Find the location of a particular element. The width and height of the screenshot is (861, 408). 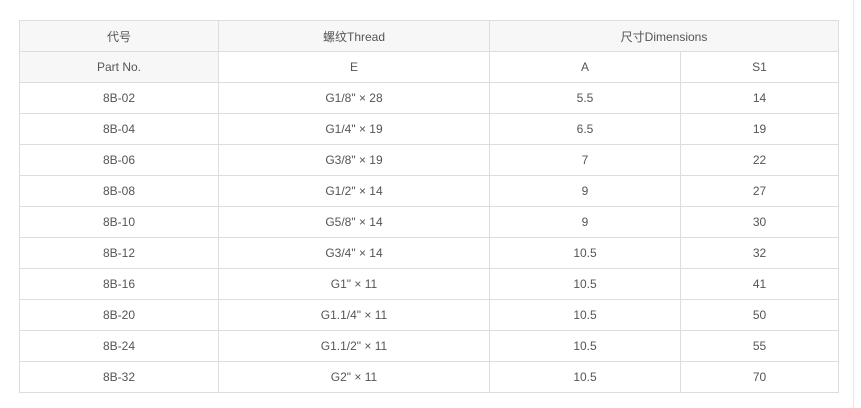

s1-cell: 50 is located at coordinates (759, 315).